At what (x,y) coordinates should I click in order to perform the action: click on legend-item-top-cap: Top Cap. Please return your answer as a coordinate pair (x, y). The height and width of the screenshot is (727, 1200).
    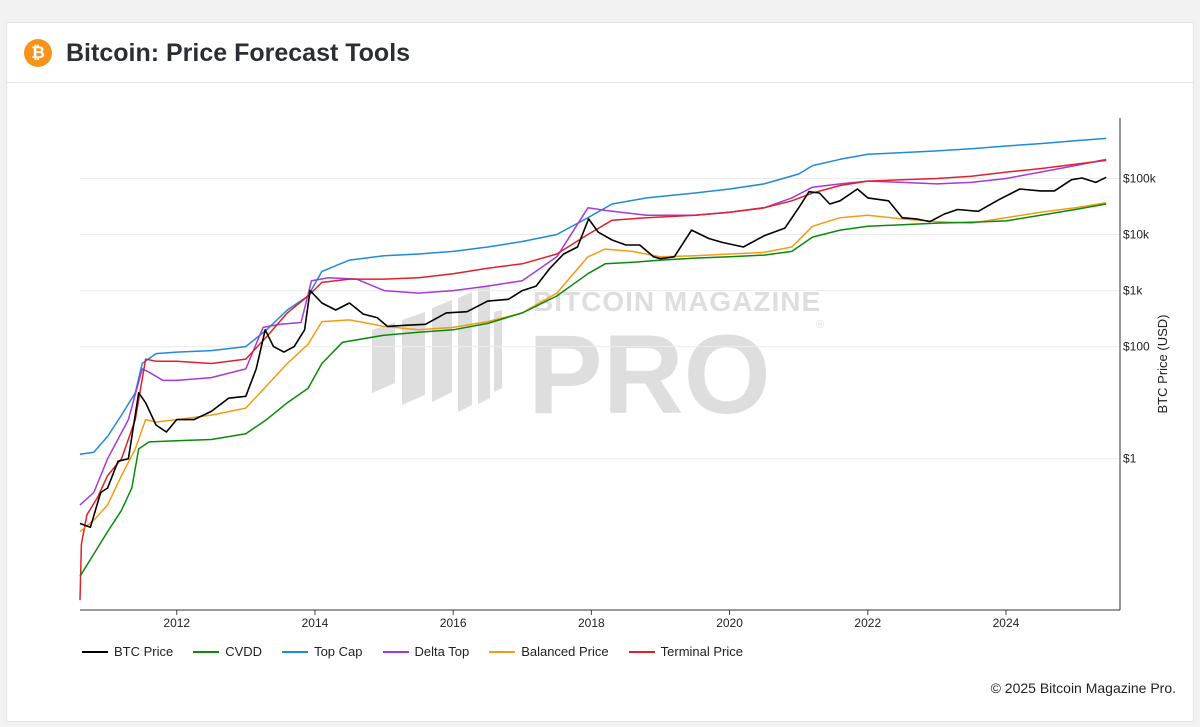
    Looking at the image, I should click on (322, 651).